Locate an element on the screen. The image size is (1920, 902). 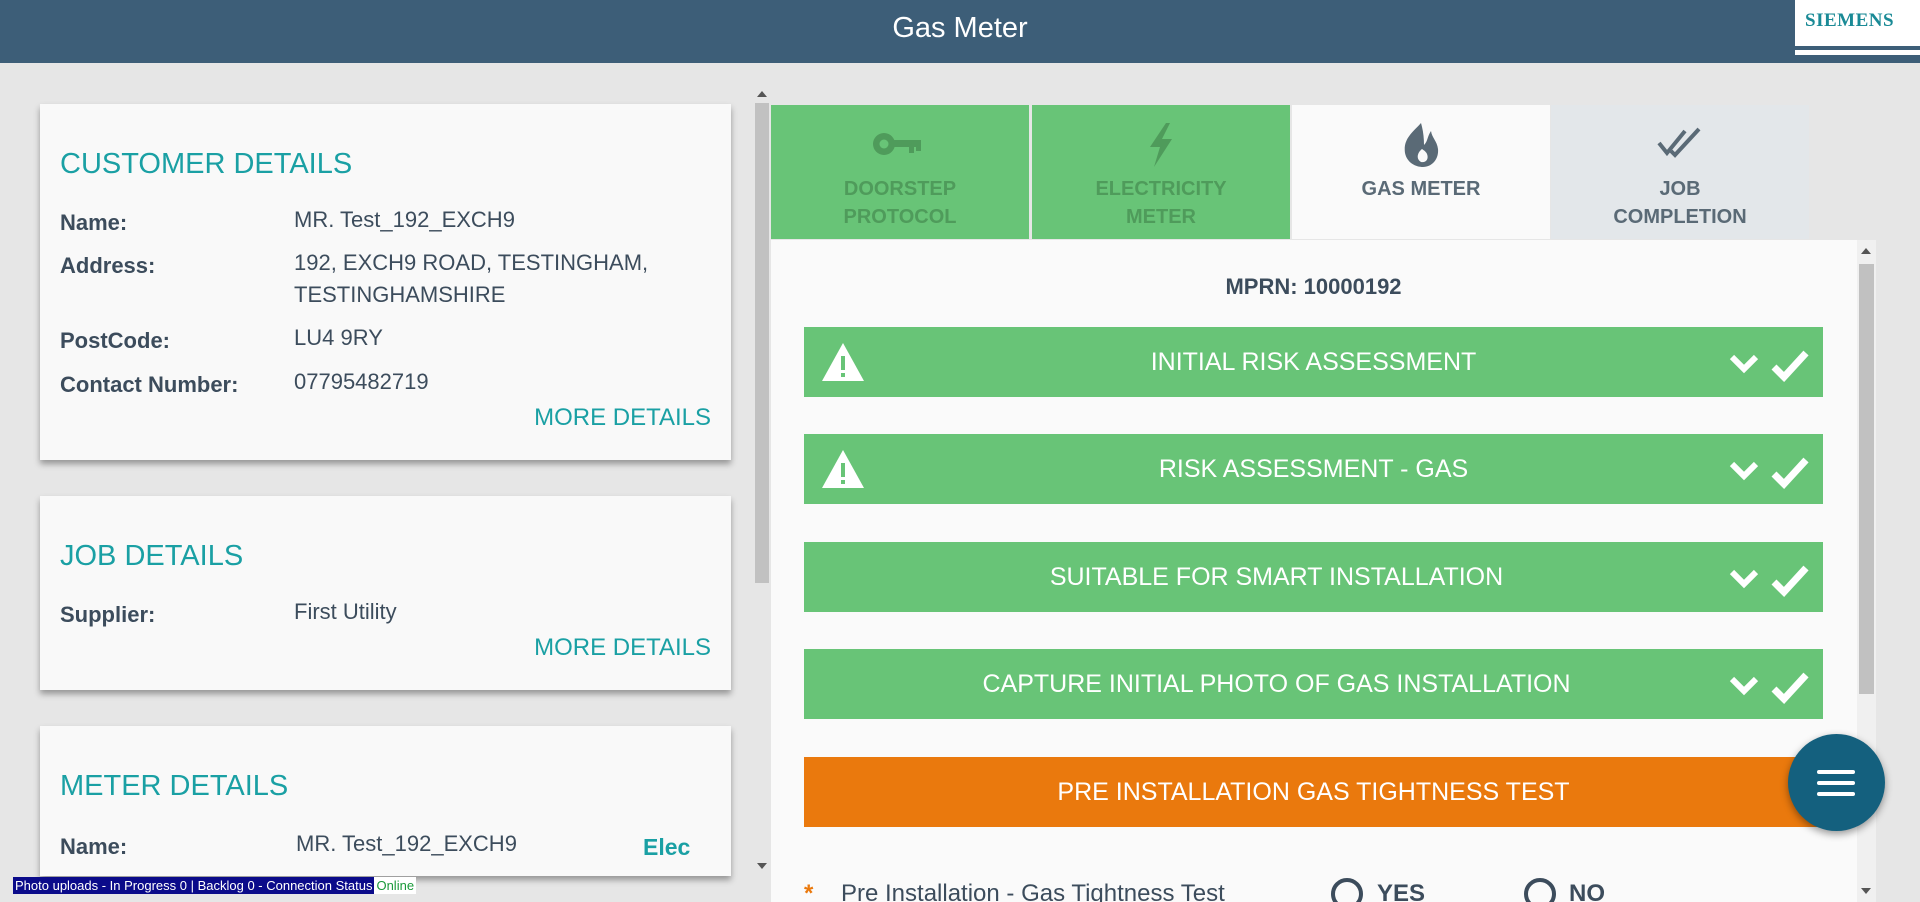
section-initial-risk-assessment: INITIAL RISK ASSESSMENT is located at coordinates (1313, 362).